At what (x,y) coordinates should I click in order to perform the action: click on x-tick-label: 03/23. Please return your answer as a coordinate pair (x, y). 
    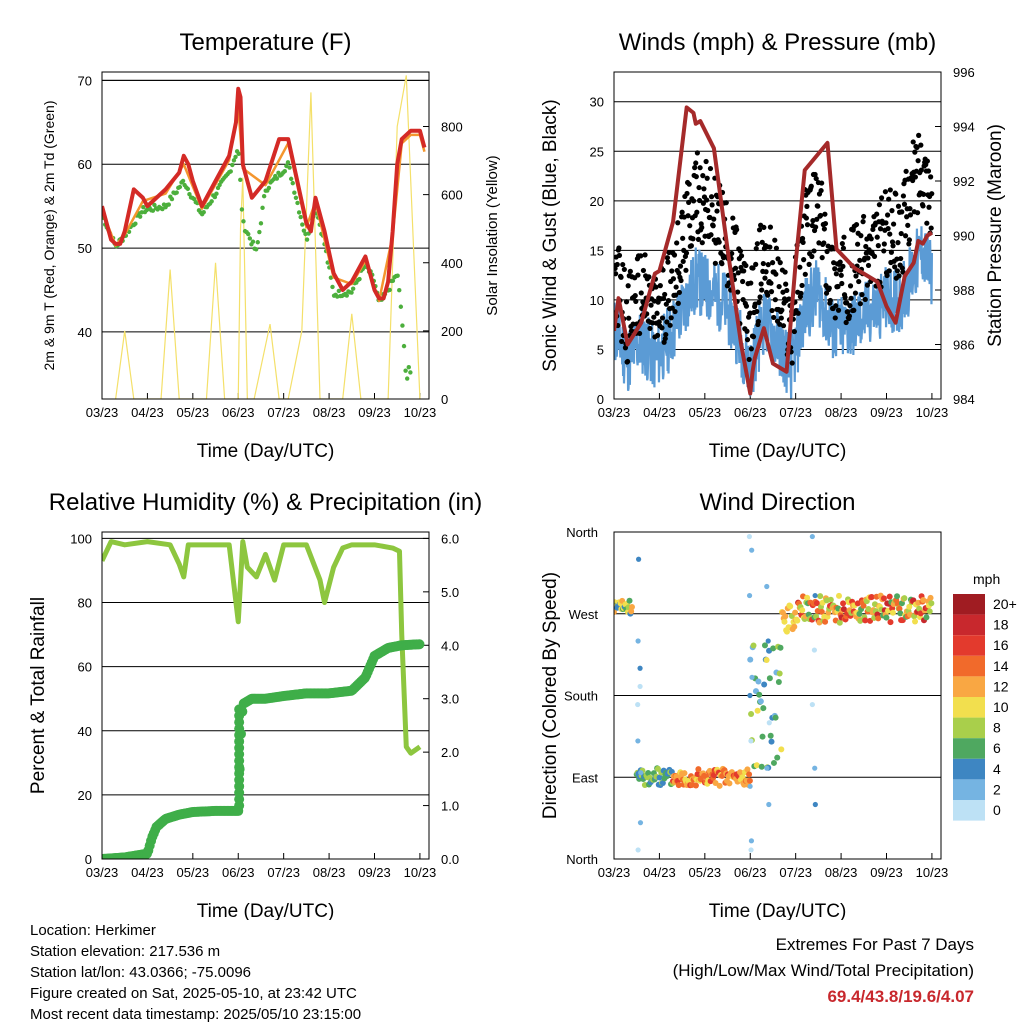
    Looking at the image, I should click on (102, 872).